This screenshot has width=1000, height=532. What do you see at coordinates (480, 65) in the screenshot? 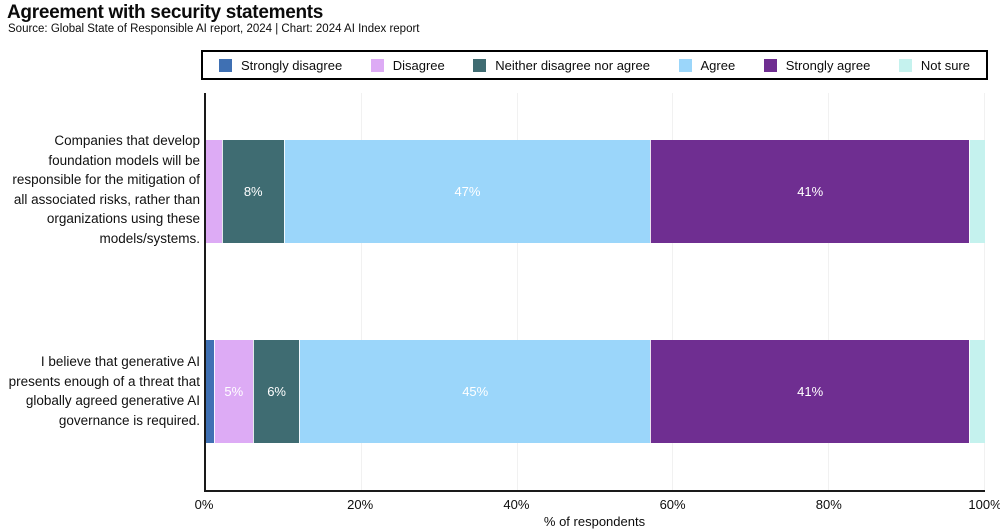
I see `legend-swatch-neither` at bounding box center [480, 65].